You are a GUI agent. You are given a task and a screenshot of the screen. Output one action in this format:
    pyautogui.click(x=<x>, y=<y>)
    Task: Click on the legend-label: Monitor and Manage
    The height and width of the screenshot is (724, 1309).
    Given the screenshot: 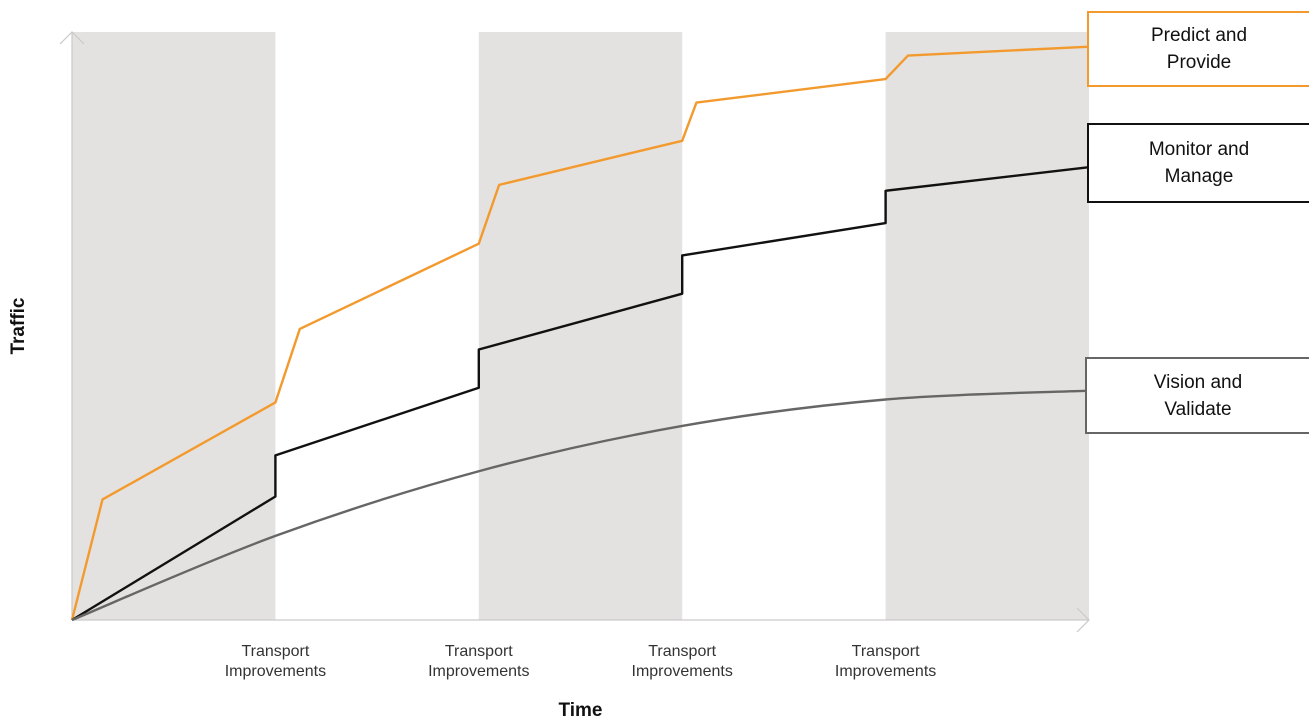 What is the action you would take?
    pyautogui.click(x=1199, y=163)
    